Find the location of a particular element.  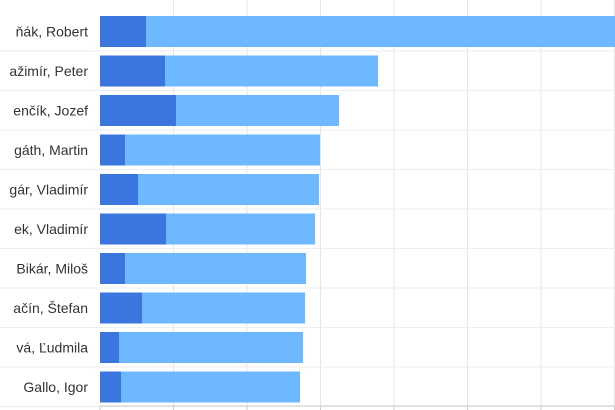

category-label: gáth, Martin is located at coordinates (51, 150).